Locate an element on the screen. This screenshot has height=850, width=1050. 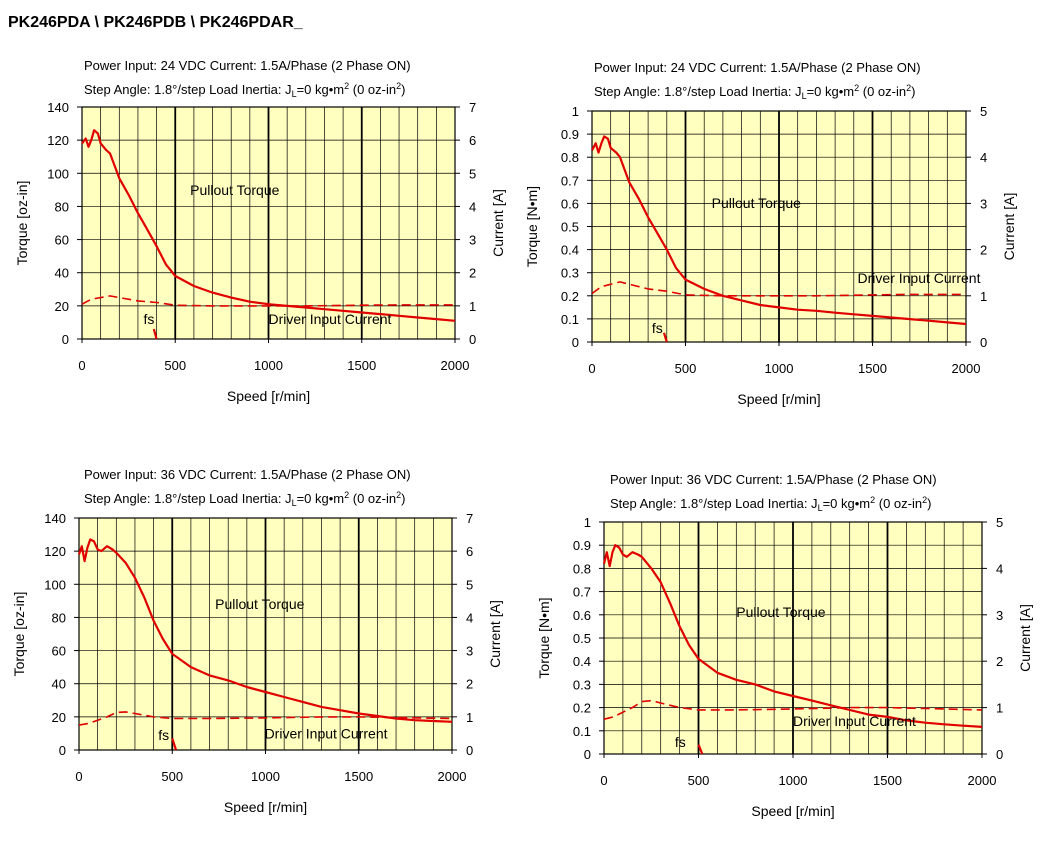
y-tick-label: 100 is located at coordinates (55, 584).